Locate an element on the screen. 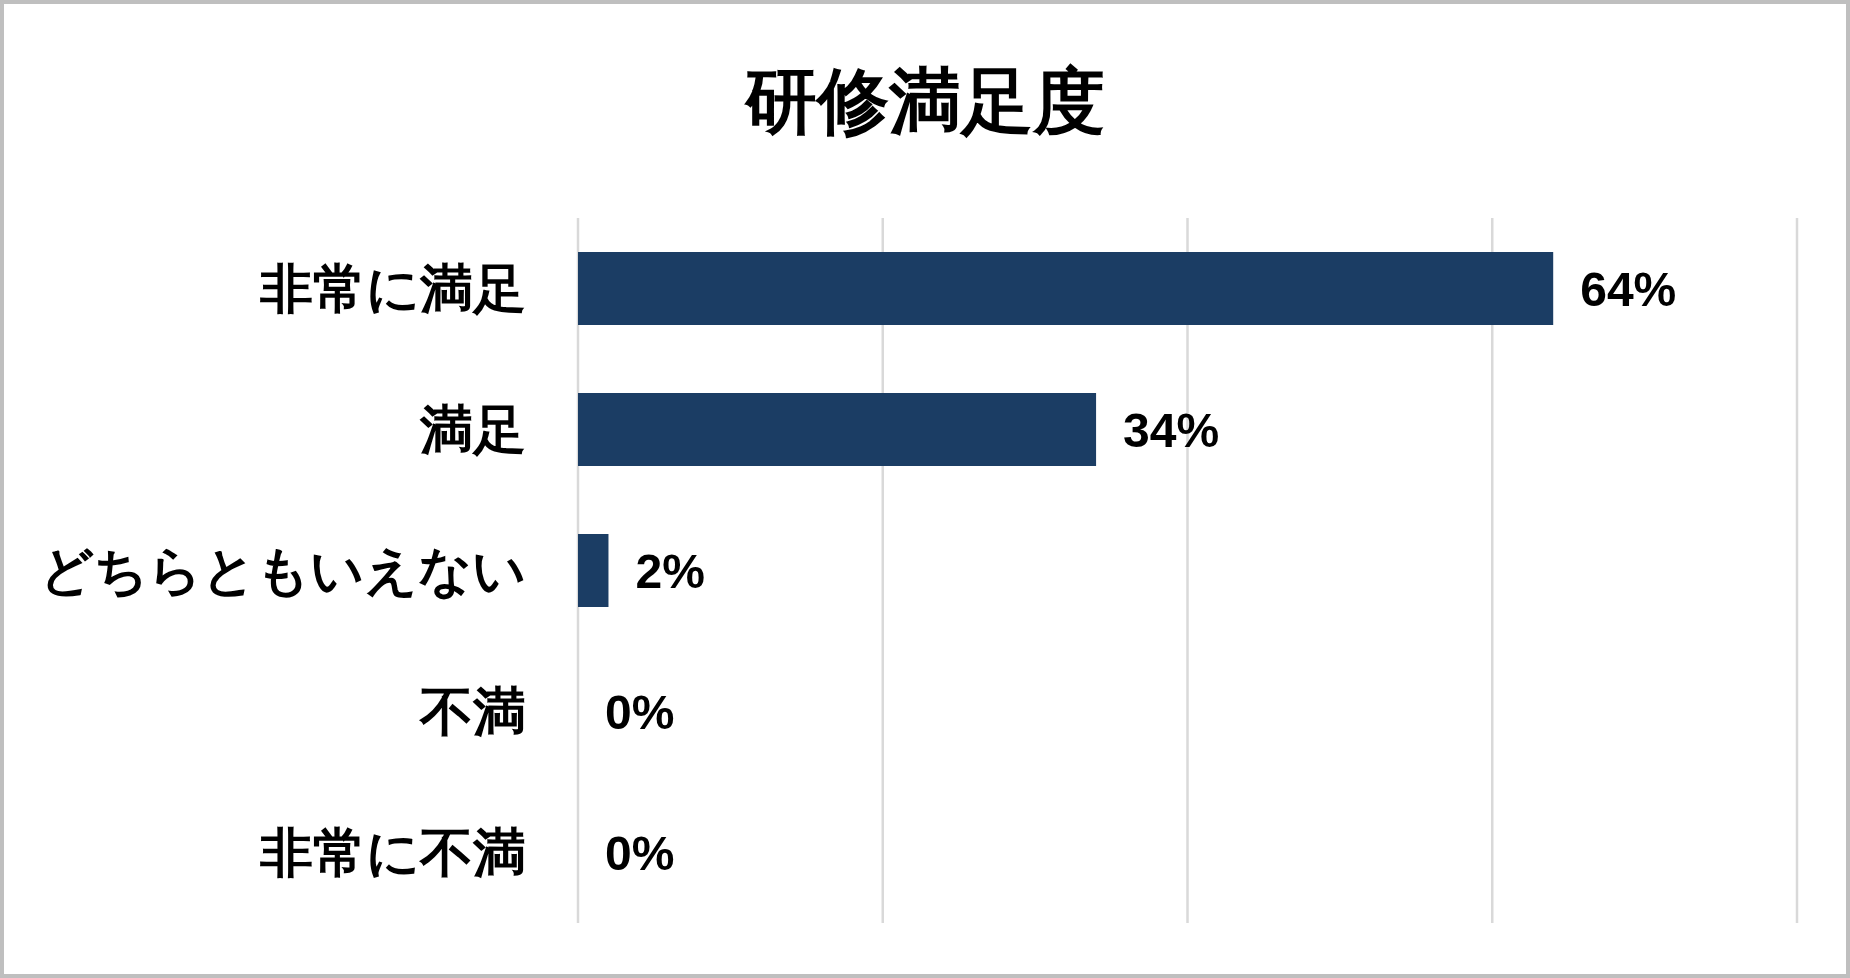 This screenshot has height=978, width=1850. data-label: 2% is located at coordinates (670, 571).